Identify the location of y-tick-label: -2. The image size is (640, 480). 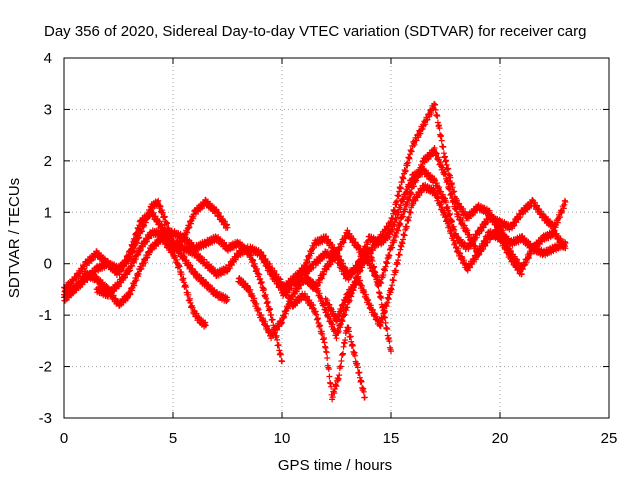
(45, 367).